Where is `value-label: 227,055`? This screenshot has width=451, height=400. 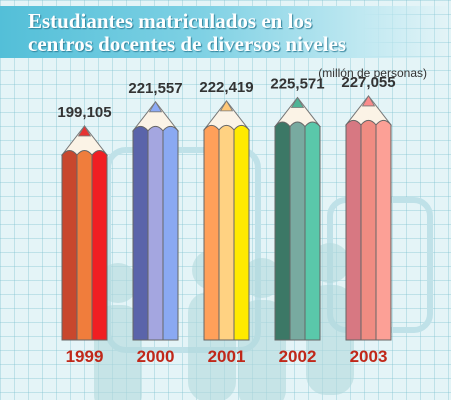
value-label: 227,055 is located at coordinates (368, 82).